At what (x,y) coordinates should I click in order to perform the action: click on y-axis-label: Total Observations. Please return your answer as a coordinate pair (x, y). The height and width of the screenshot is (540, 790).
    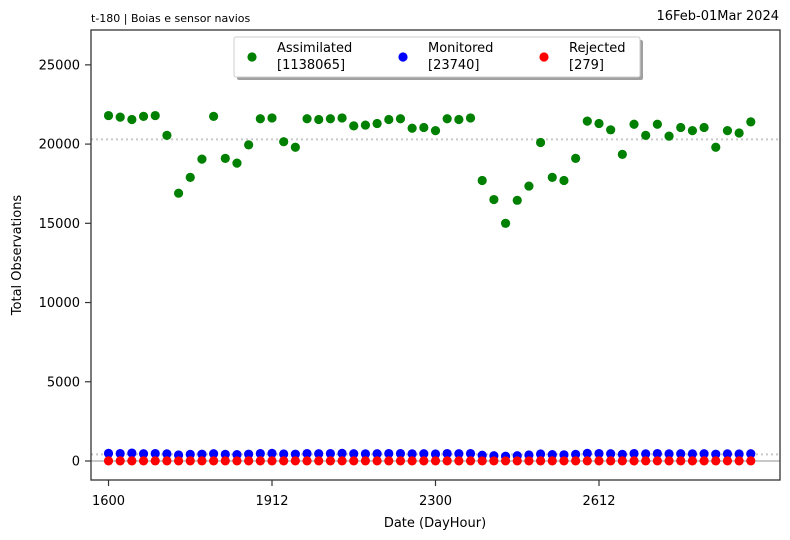
    Looking at the image, I should click on (17, 256).